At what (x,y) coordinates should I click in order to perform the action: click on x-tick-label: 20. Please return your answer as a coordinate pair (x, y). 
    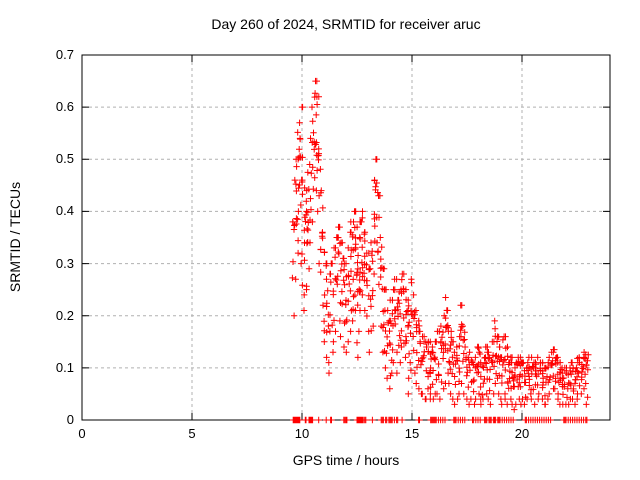
    Looking at the image, I should click on (522, 433).